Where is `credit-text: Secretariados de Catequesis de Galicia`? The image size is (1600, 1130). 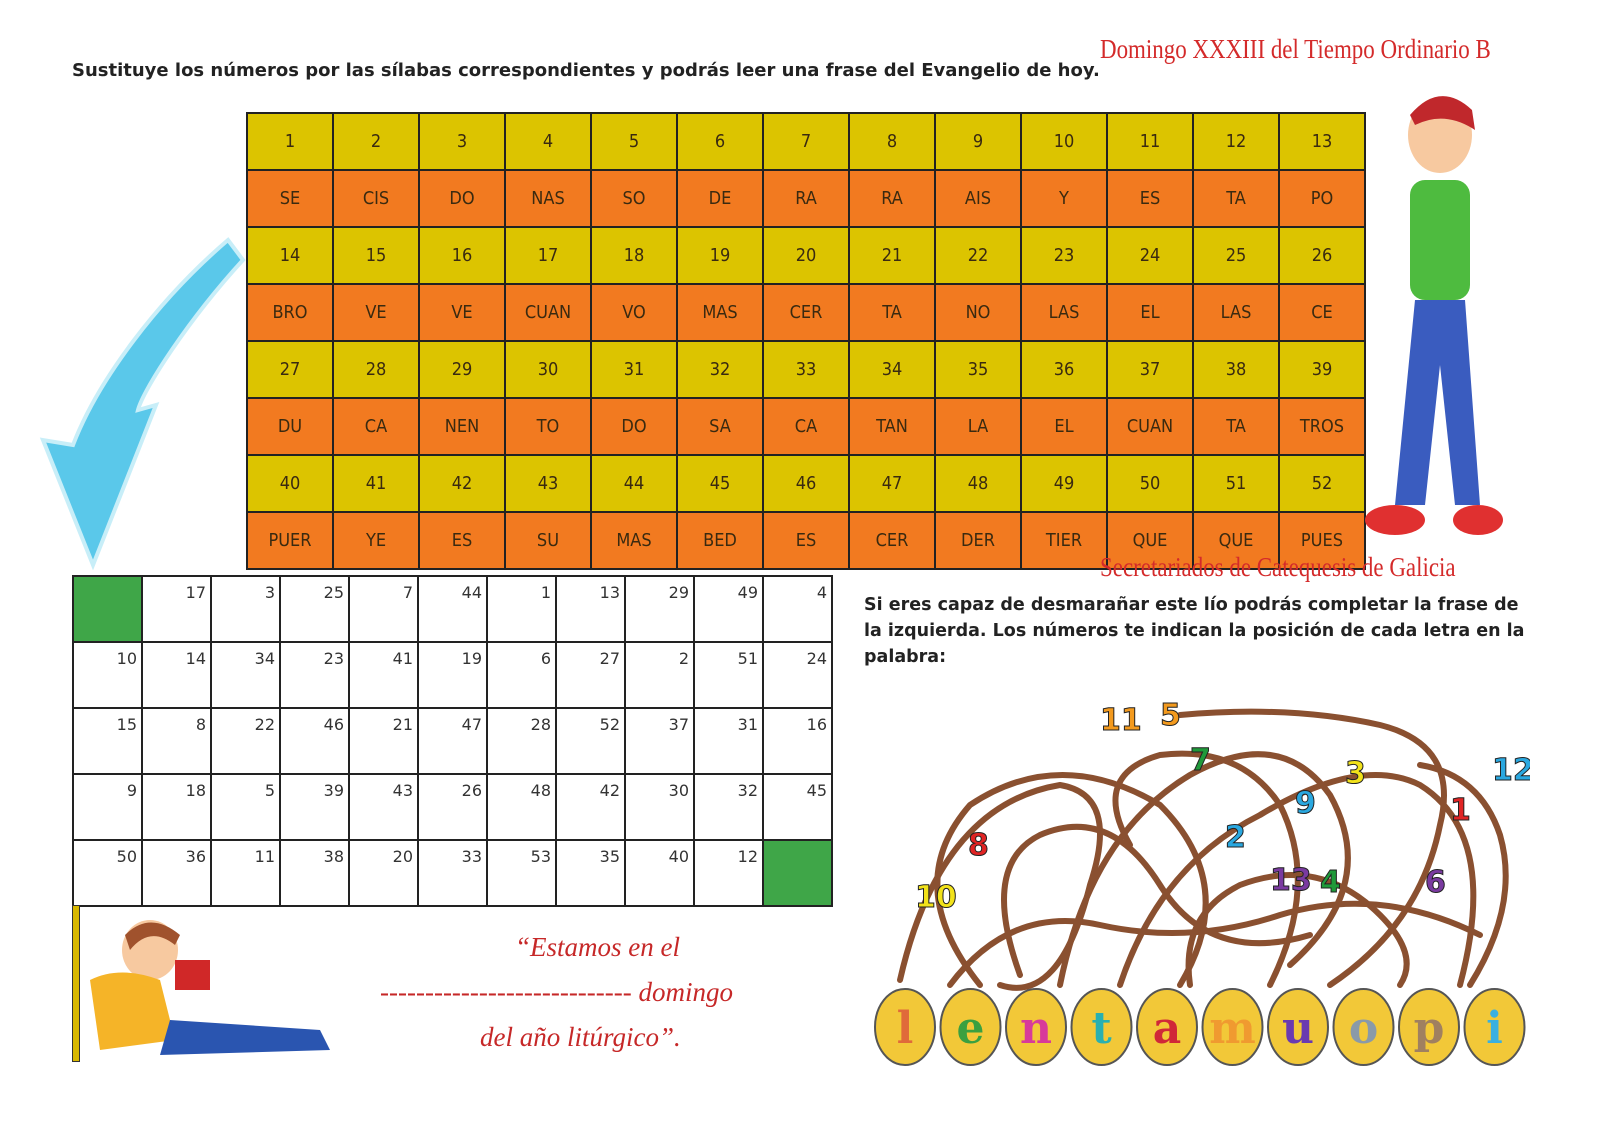 credit-text: Secretariados de Catequesis de Galicia is located at coordinates (1278, 567).